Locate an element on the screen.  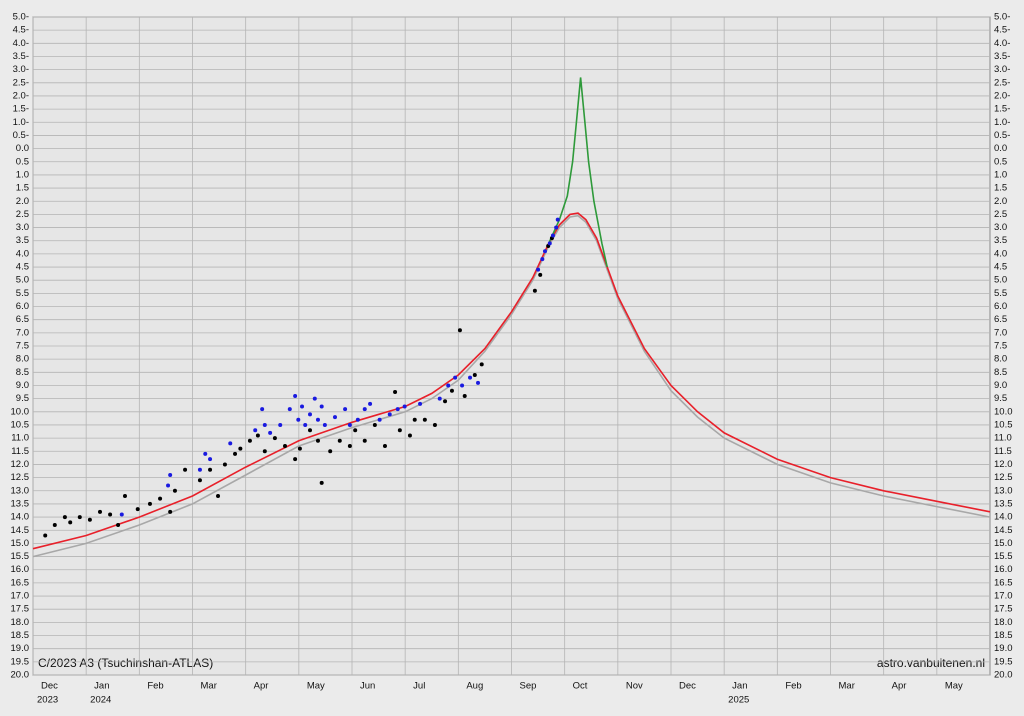
y2-tick-label: 19.0 is located at coordinates (1003, 648).